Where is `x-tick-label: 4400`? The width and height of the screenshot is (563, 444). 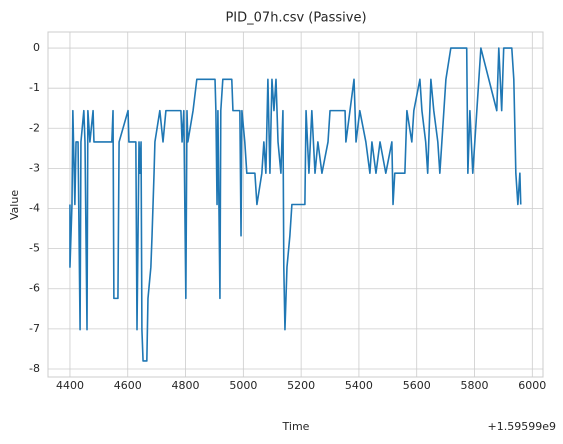 x-tick-label: 4400 is located at coordinates (70, 385).